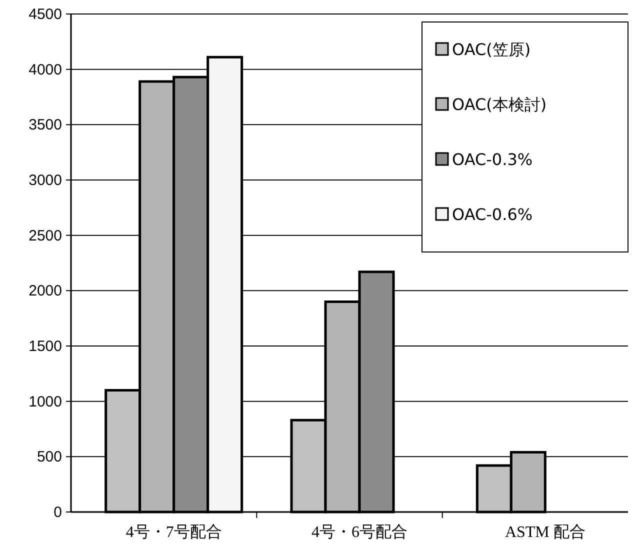 The height and width of the screenshot is (544, 642). I want to click on legend-label: OAC(笠原), so click(491, 49).